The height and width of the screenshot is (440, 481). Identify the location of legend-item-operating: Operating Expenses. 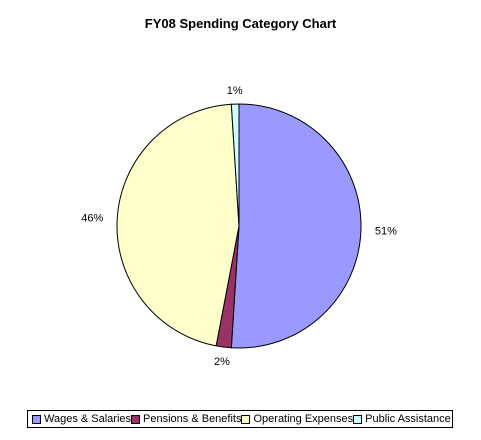
(297, 419).